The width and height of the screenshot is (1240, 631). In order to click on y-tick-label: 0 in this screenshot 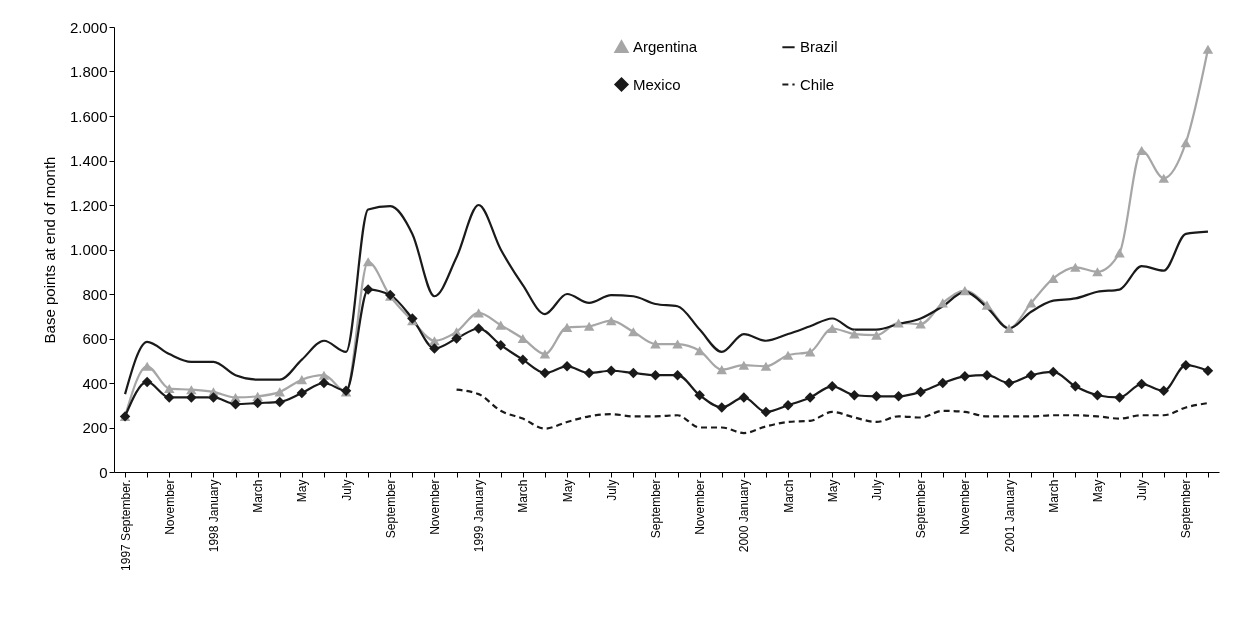, I will do `click(103, 472)`.